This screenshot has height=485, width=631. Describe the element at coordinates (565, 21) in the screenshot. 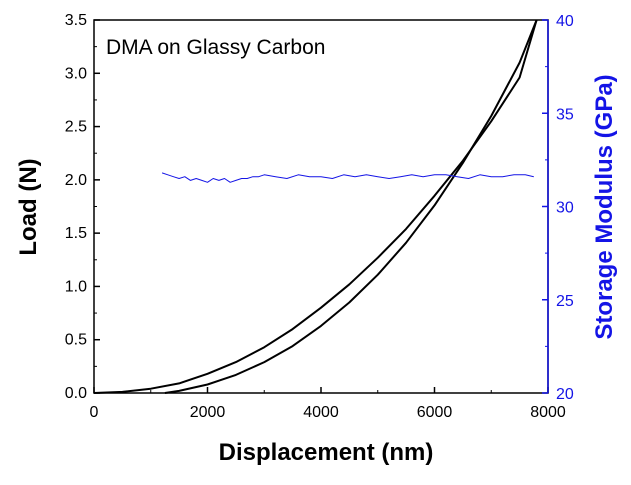

I see `y2-tick-label: 40` at that location.